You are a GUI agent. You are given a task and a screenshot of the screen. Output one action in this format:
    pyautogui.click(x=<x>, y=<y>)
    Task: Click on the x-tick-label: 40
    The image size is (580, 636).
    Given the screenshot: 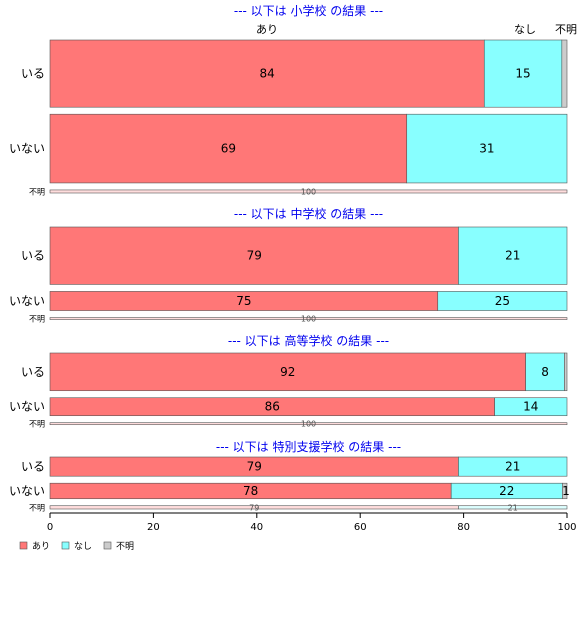 What is the action you would take?
    pyautogui.click(x=256, y=527)
    